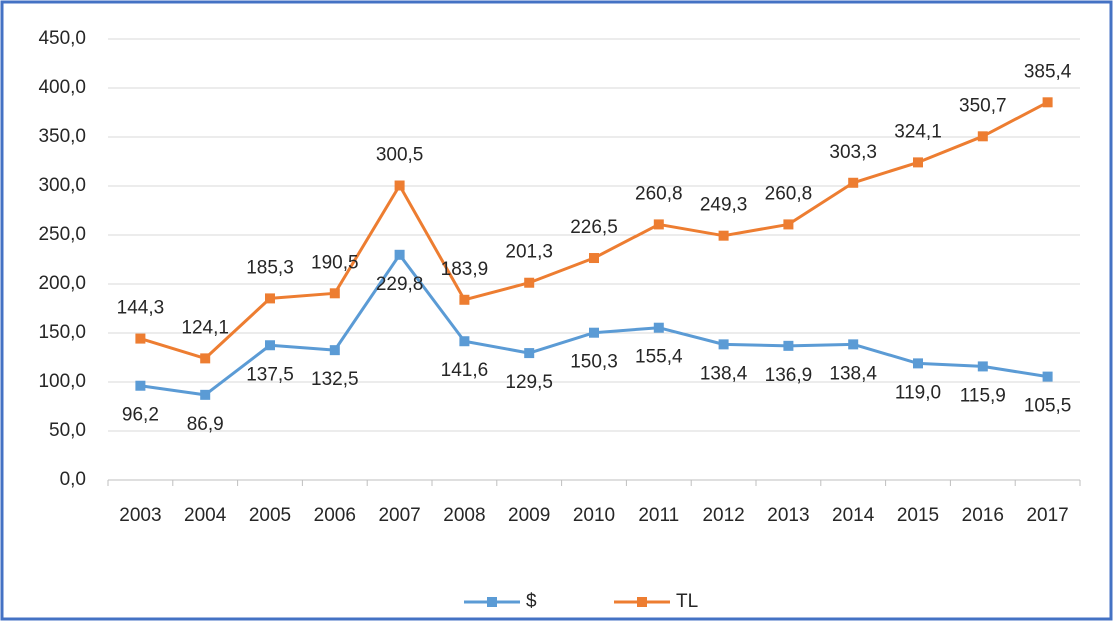  Describe the element at coordinates (140, 415) in the screenshot. I see `data-label: 96,2` at that location.